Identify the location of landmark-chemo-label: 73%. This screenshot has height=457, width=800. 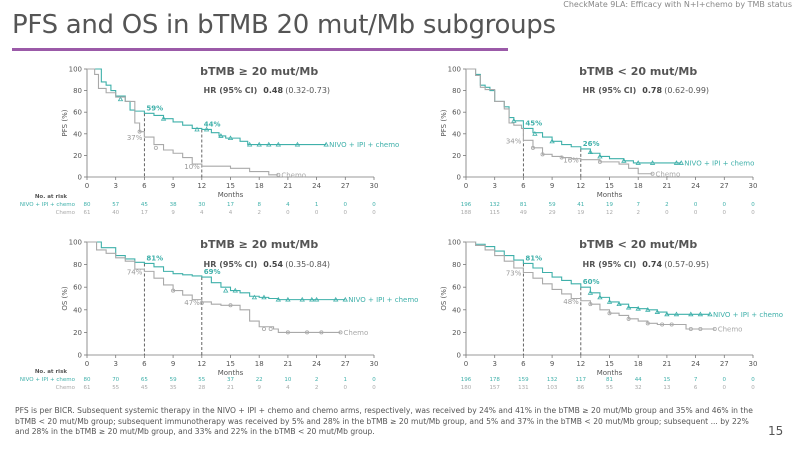
(514, 274).